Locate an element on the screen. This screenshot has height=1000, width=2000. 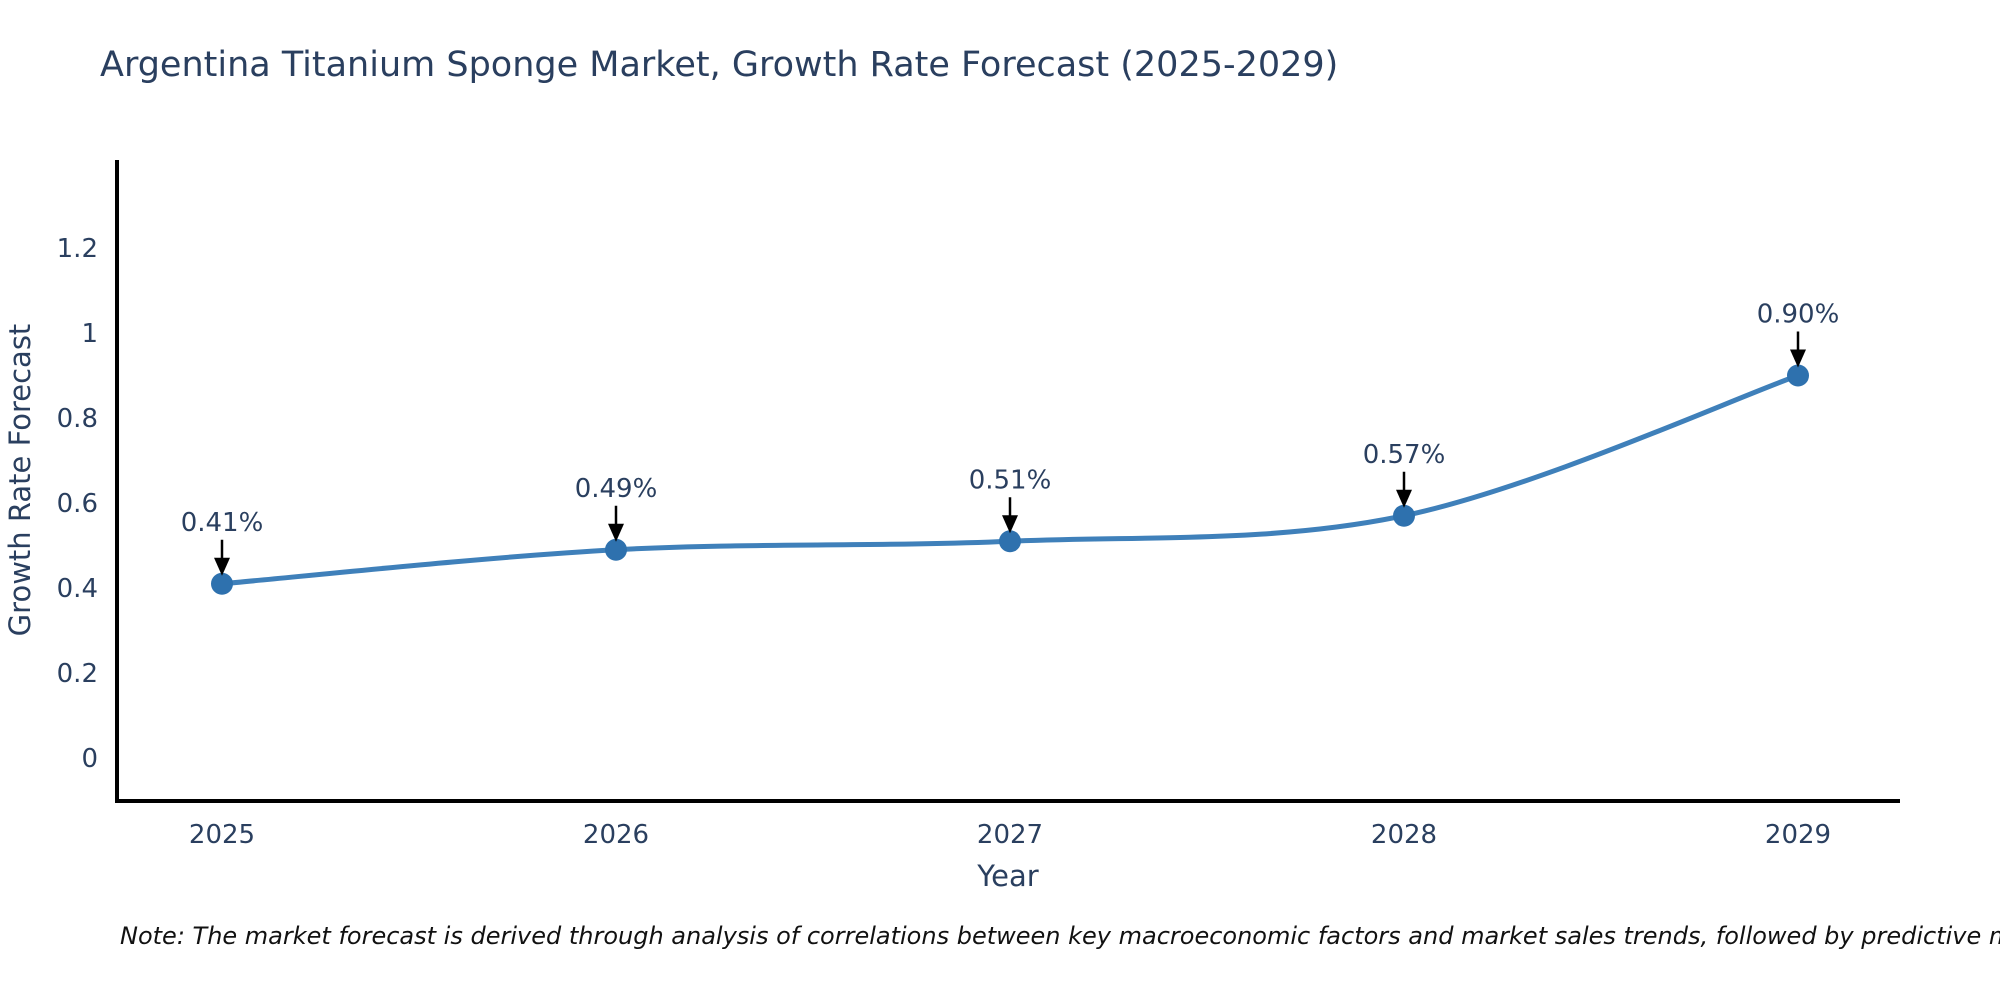
x-tick-label: 2028 is located at coordinates (1404, 835).